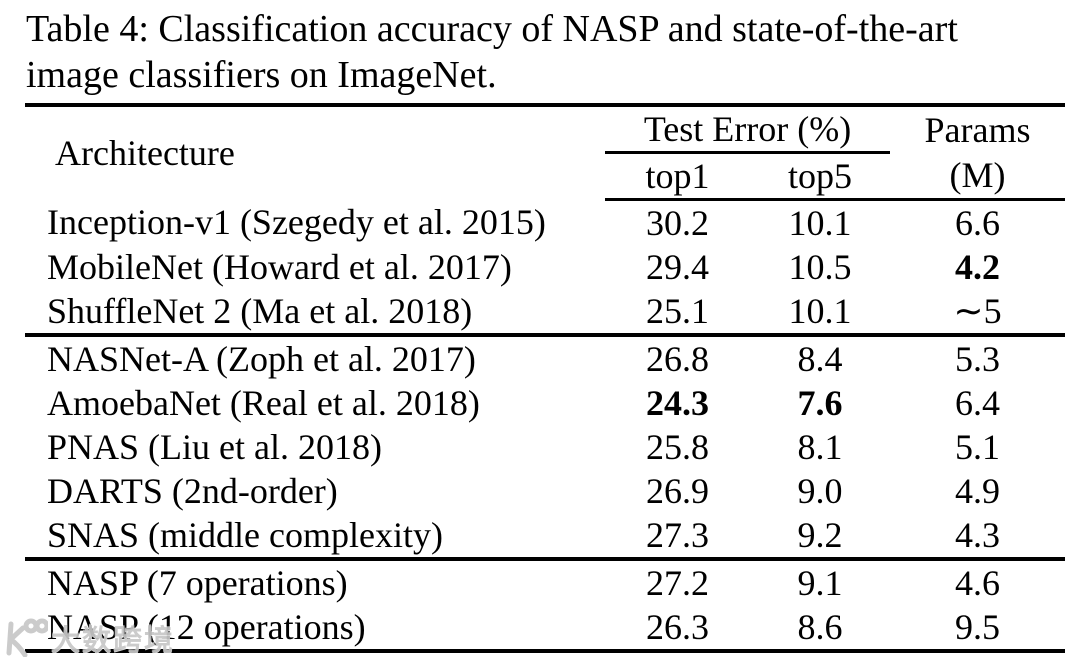 The height and width of the screenshot is (664, 1080). Describe the element at coordinates (820, 267) in the screenshot. I see `cell-top5: 10.5` at that location.